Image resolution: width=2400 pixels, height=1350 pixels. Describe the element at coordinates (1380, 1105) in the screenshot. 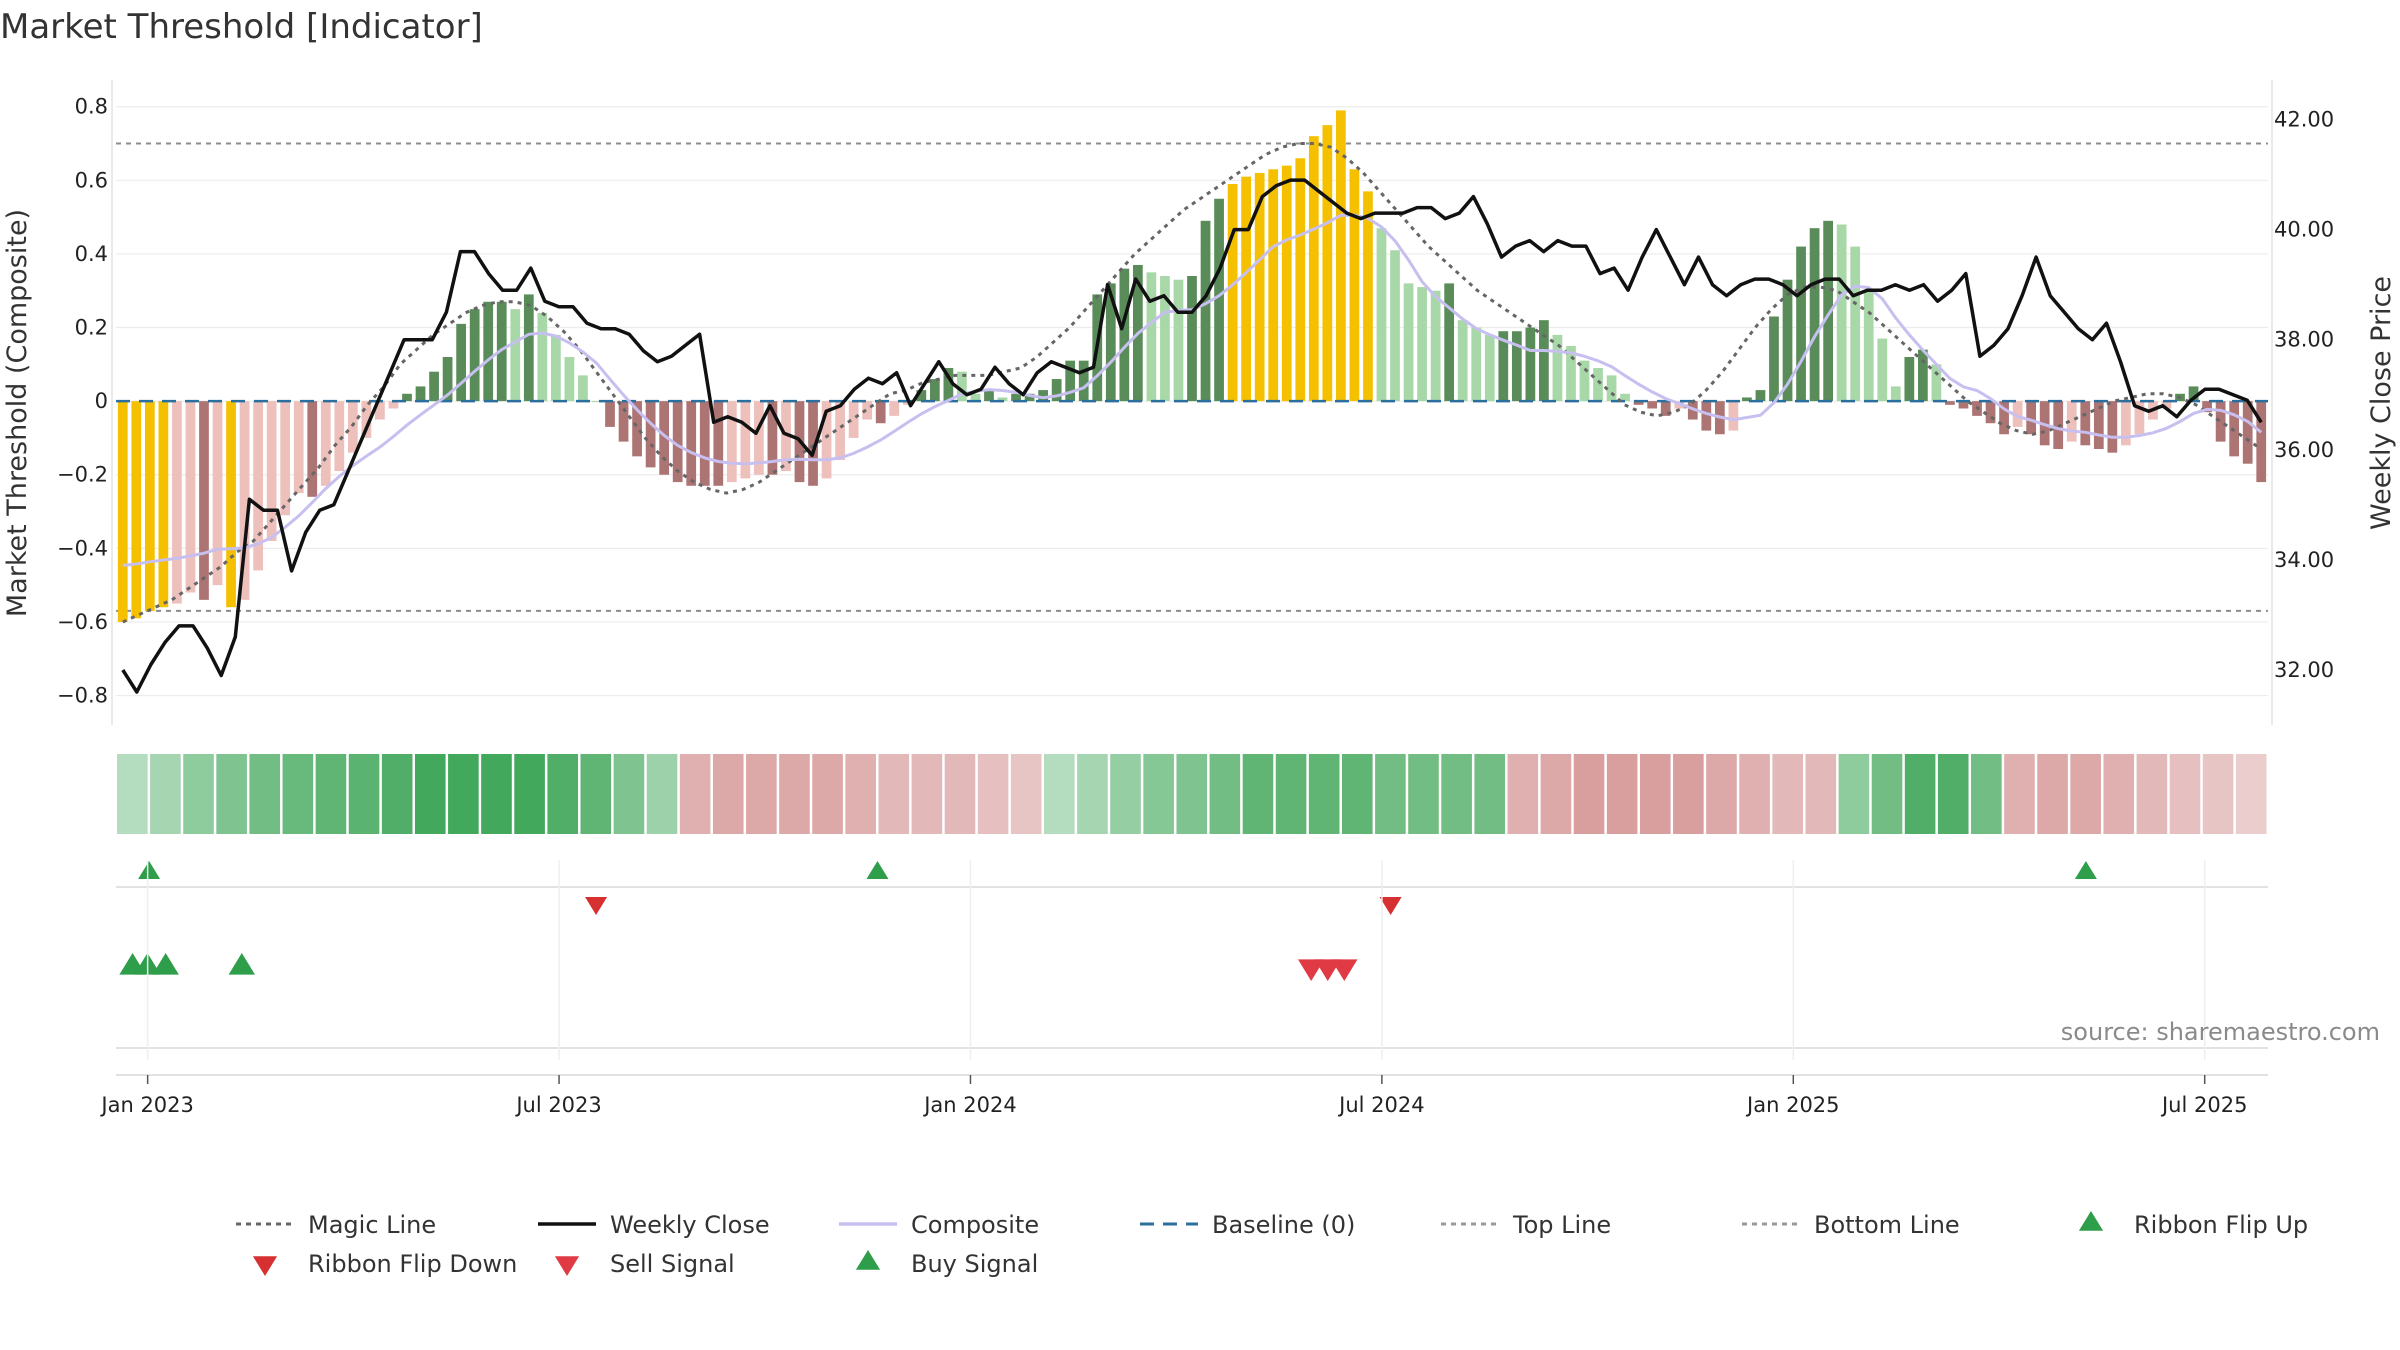

I see `x-tick-label: Jul 2024` at that location.